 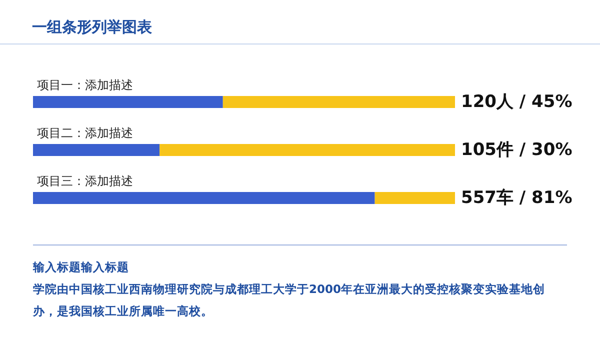 What do you see at coordinates (92, 27) in the screenshot?
I see `chart-title: 一组条形列举图表` at bounding box center [92, 27].